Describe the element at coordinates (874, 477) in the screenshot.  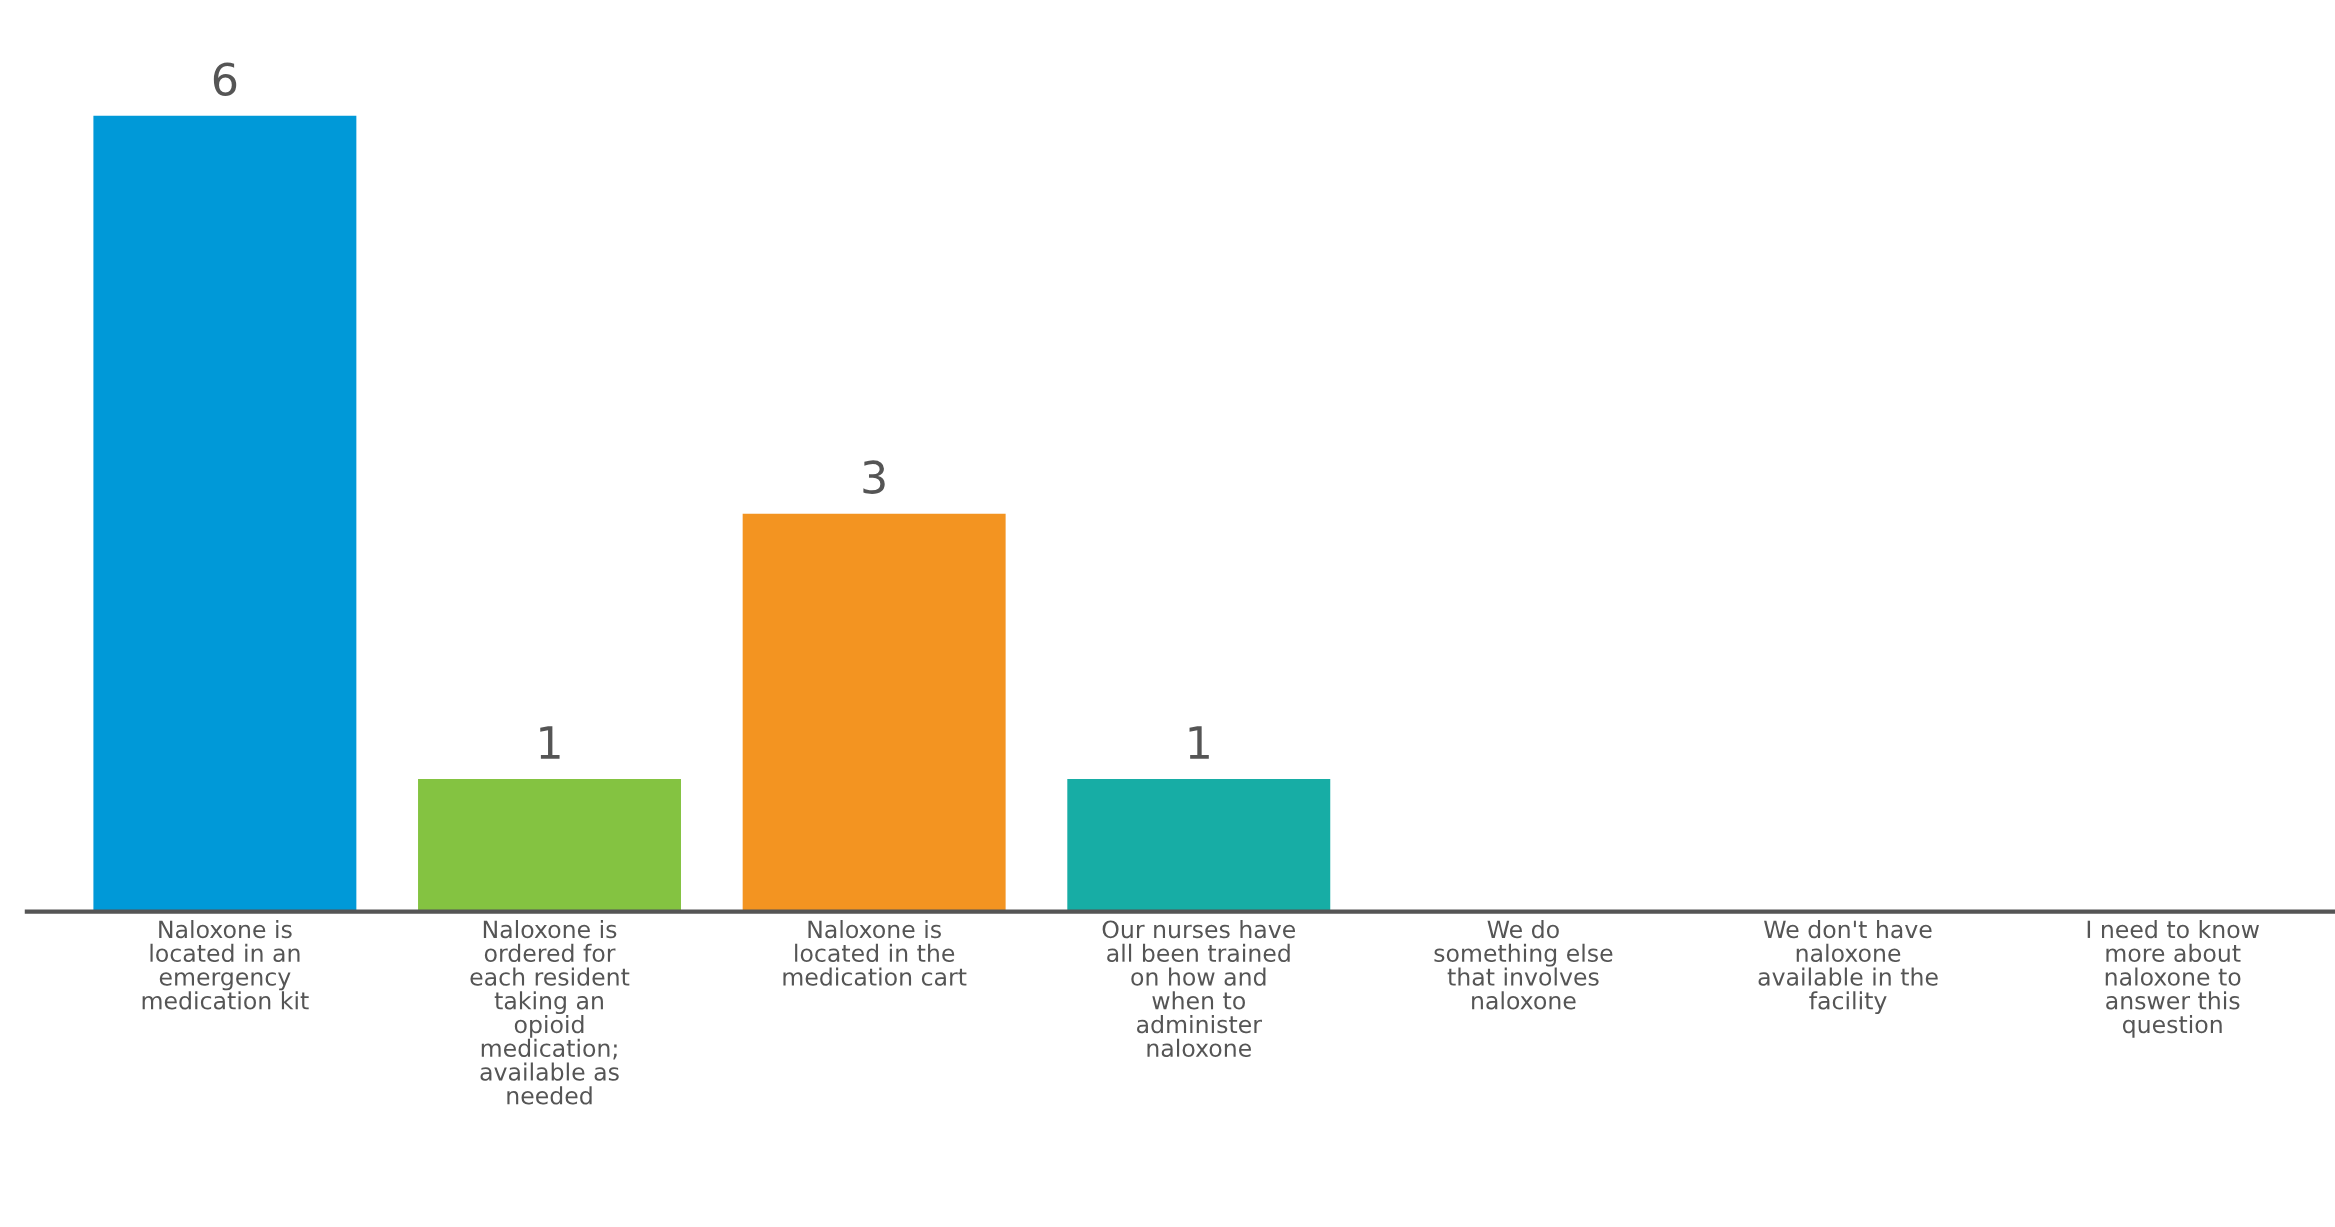
I see `data-label: 3` at that location.